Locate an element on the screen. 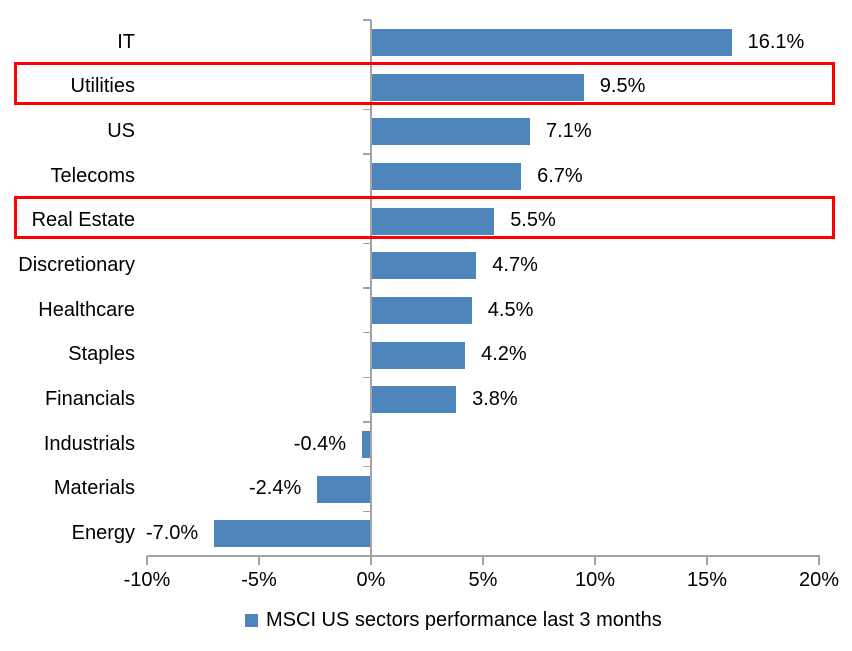  category-label-financials: Financials is located at coordinates (89, 399).